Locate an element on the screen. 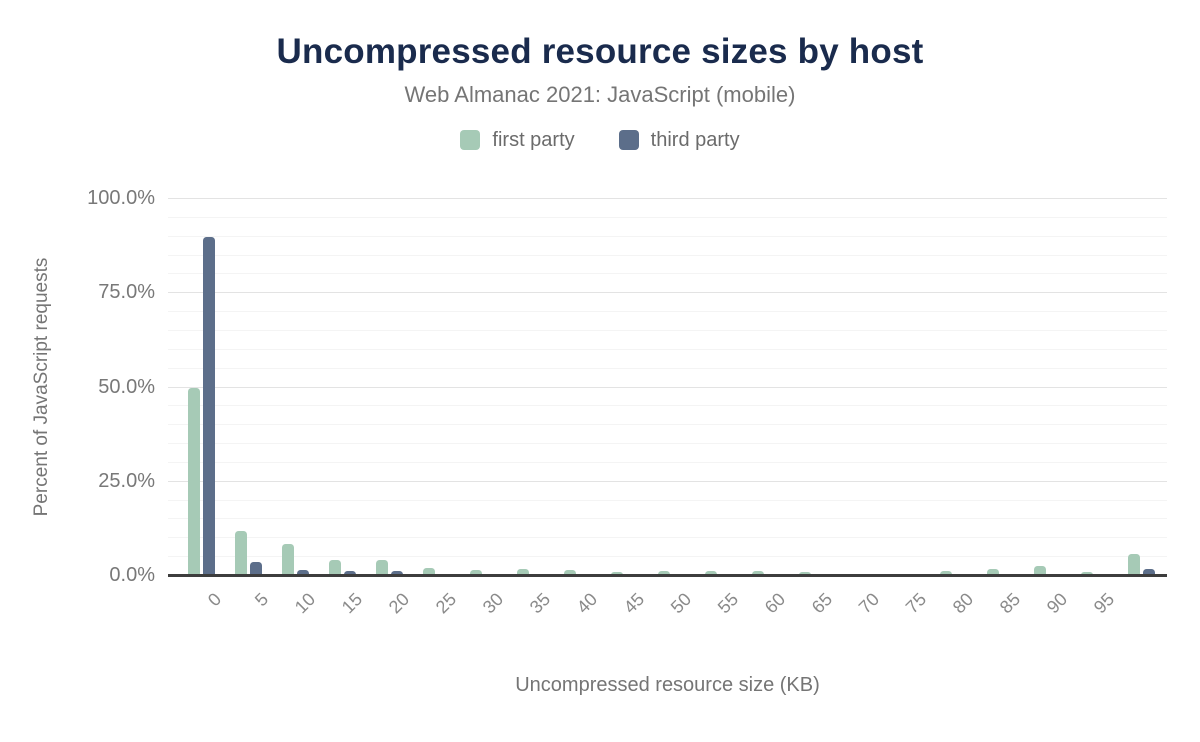 Image resolution: width=1200 pixels, height=742 pixels. legend-item-first-party: first party is located at coordinates (517, 140).